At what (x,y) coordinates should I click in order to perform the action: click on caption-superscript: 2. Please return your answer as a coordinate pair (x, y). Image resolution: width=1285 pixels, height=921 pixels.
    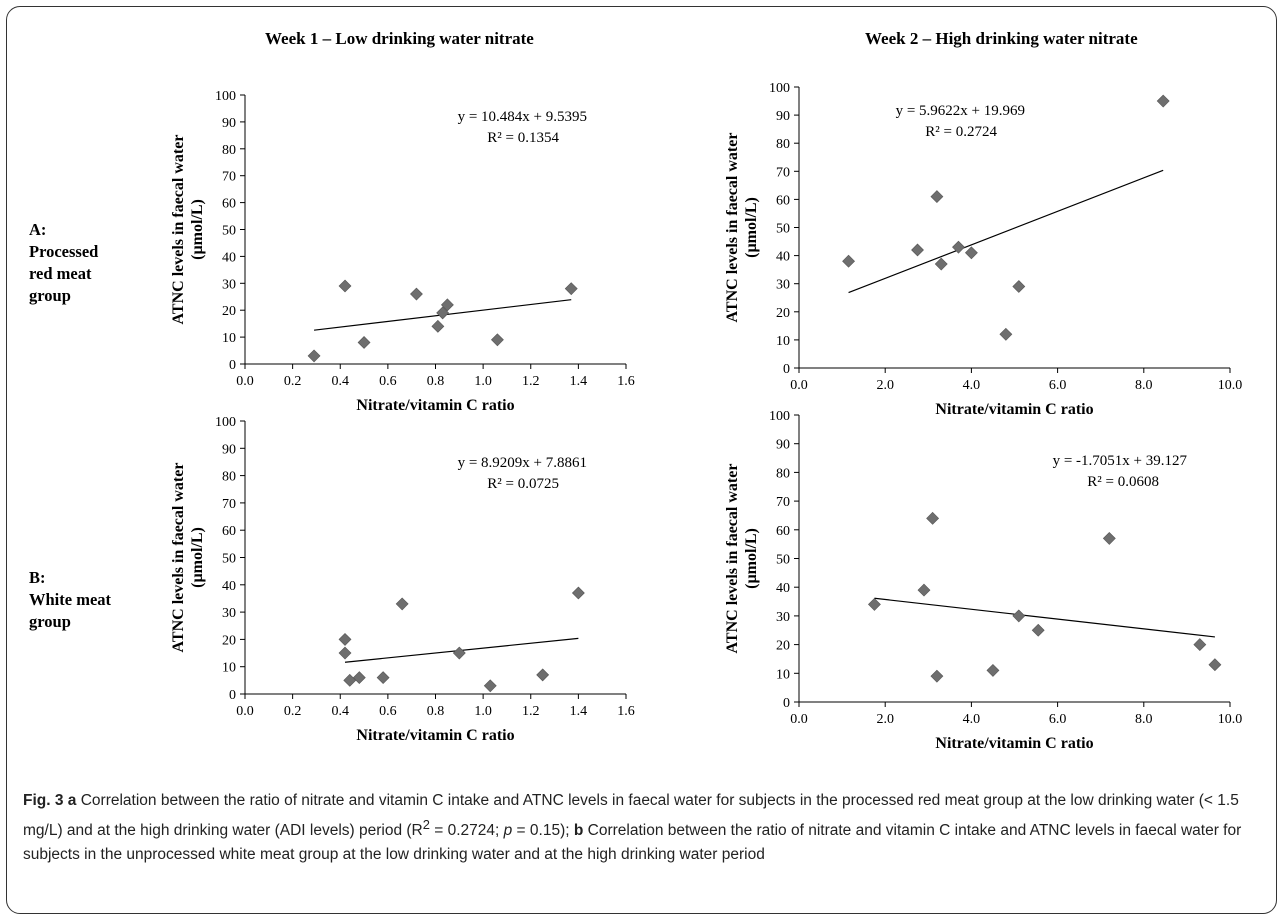
    Looking at the image, I should click on (426, 824).